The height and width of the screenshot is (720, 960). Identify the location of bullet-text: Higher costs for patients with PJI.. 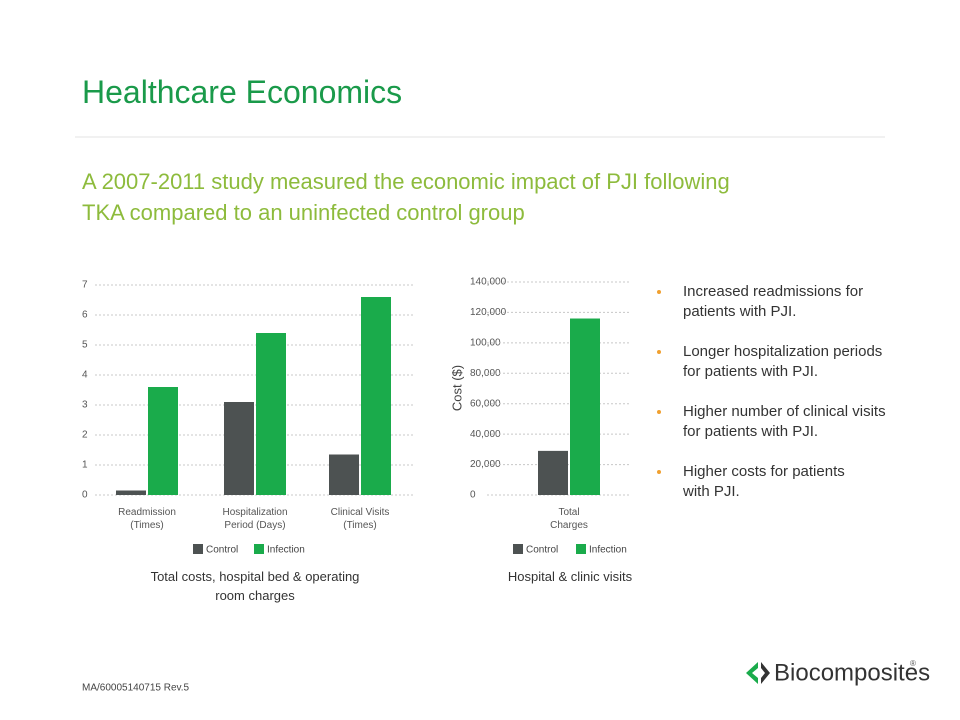
(764, 481).